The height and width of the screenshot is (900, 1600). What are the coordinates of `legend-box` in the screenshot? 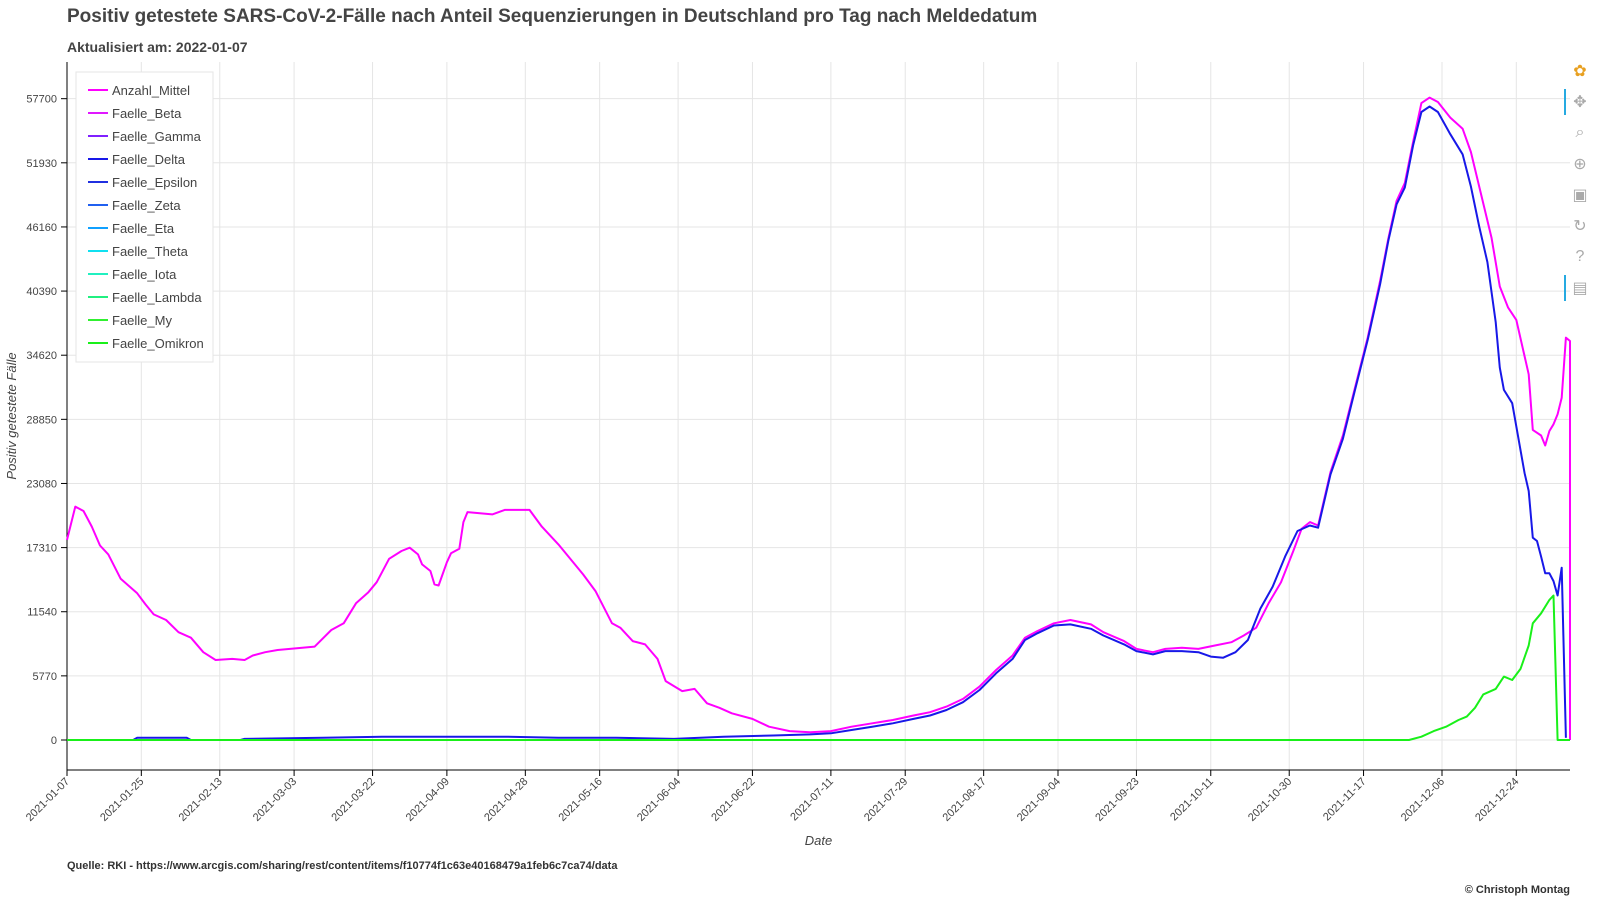 It's located at (144, 217).